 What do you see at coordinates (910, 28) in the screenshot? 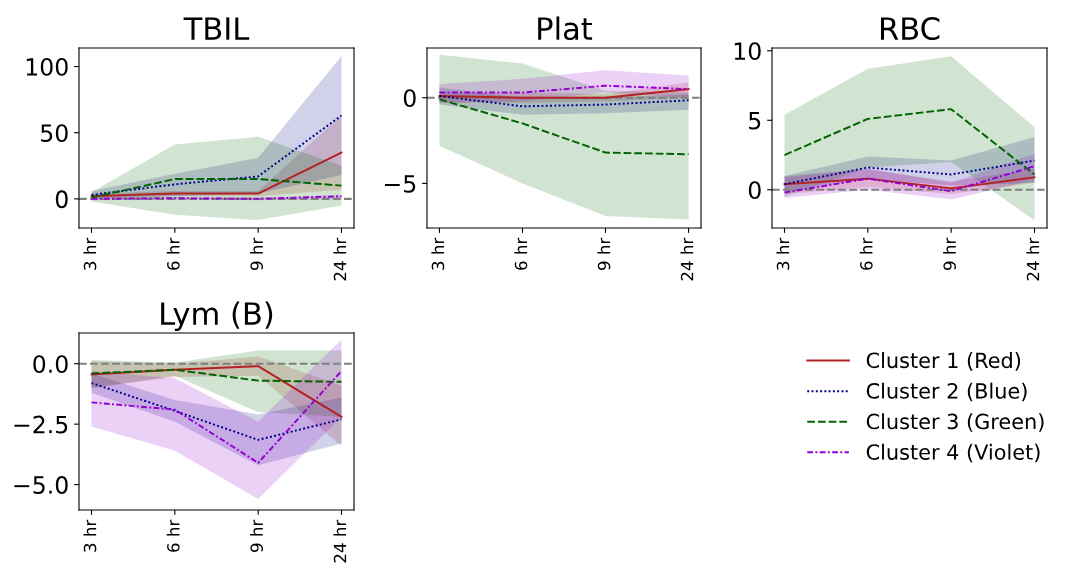
I see `chart-title: RBC` at bounding box center [910, 28].